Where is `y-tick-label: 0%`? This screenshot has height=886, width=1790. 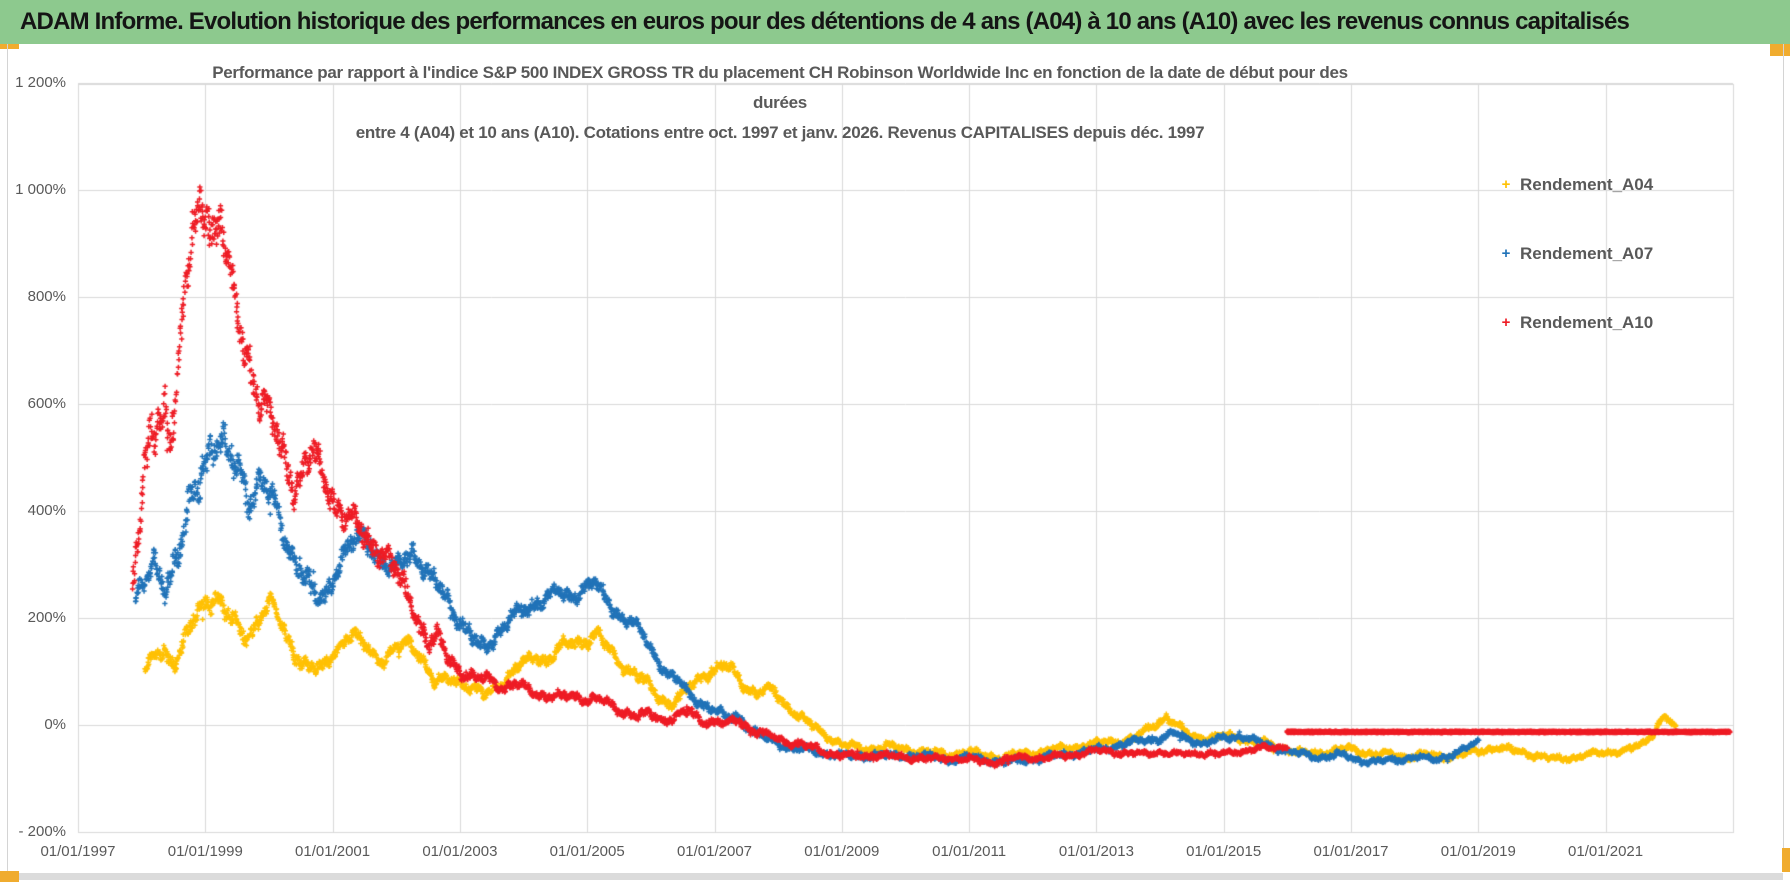
y-tick-label: 0% is located at coordinates (55, 724).